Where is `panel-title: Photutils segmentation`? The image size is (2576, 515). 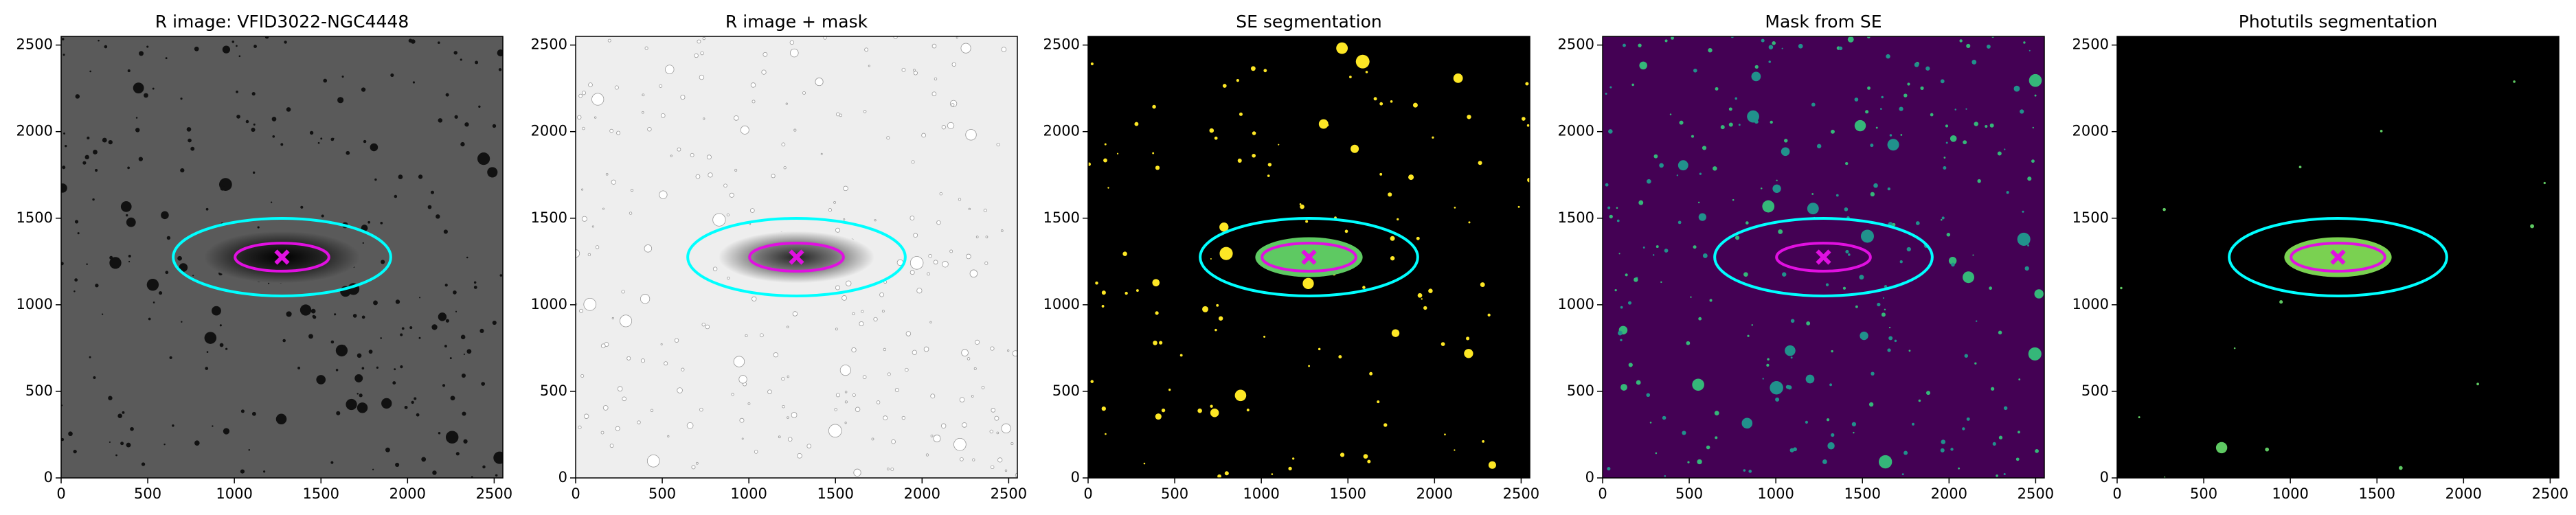 panel-title: Photutils segmentation is located at coordinates (2338, 22).